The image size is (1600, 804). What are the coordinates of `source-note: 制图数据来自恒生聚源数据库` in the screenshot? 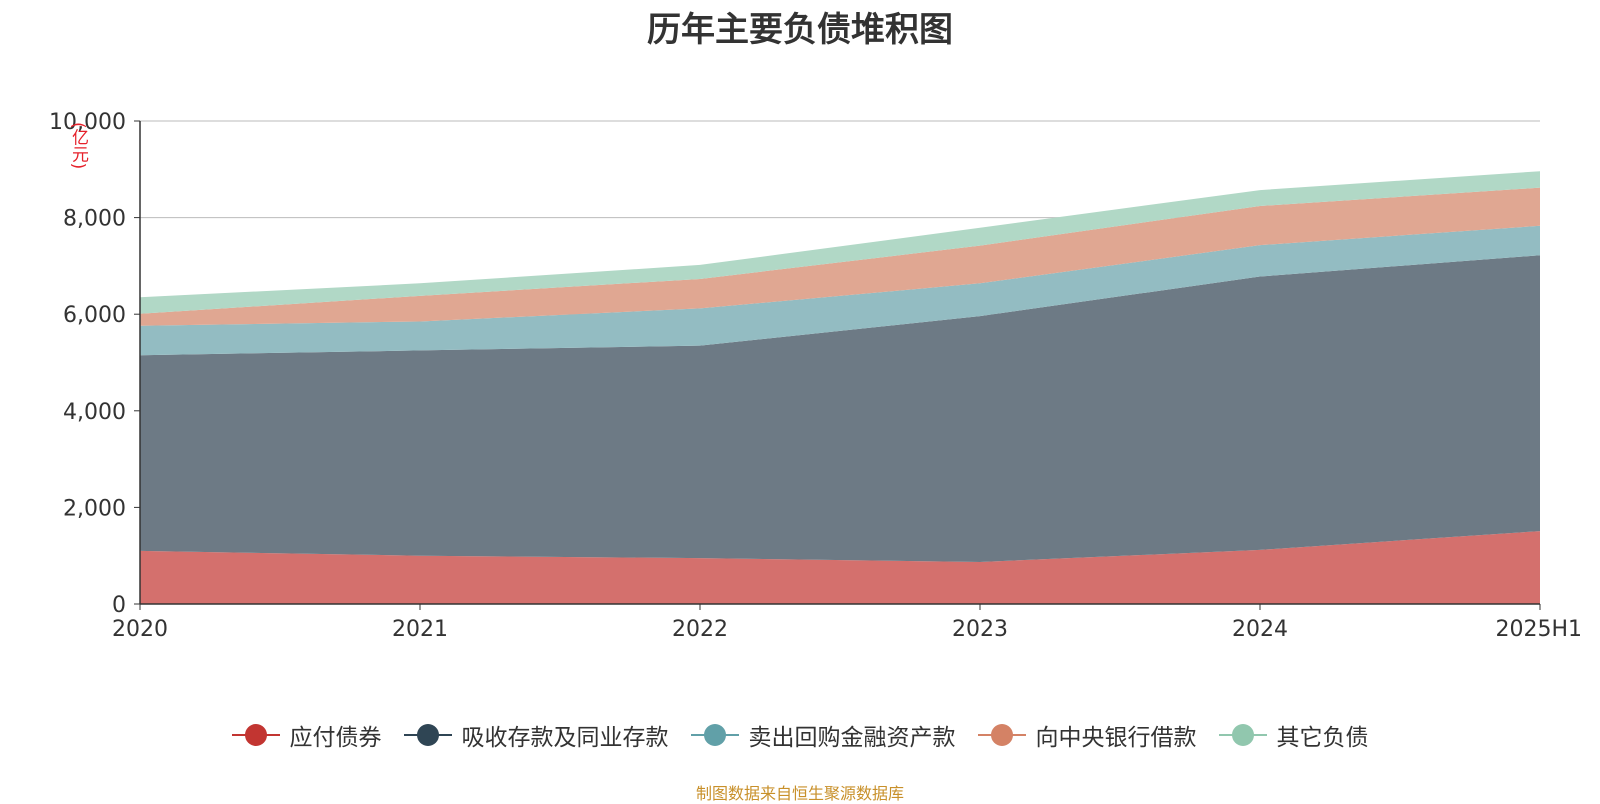 It's located at (799, 793).